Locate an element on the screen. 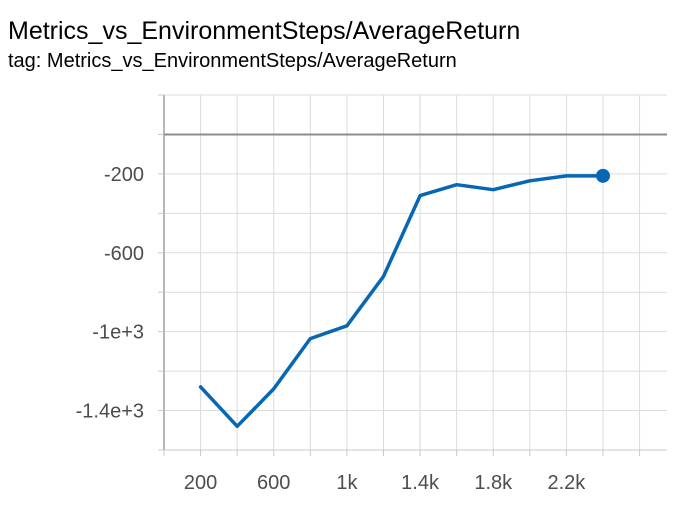  x-tick-label: 2.2k is located at coordinates (566, 483).